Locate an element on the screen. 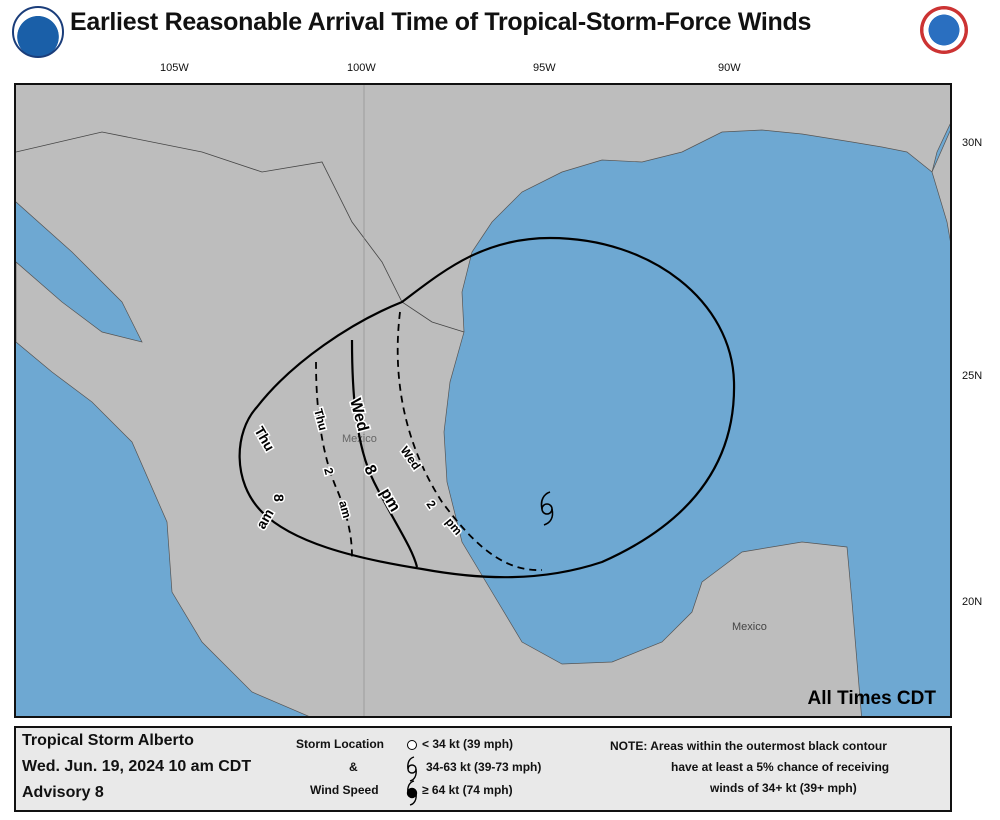 The width and height of the screenshot is (1000, 820). key-item: 34-63 kt (39-73 mph) is located at coordinates (484, 767).